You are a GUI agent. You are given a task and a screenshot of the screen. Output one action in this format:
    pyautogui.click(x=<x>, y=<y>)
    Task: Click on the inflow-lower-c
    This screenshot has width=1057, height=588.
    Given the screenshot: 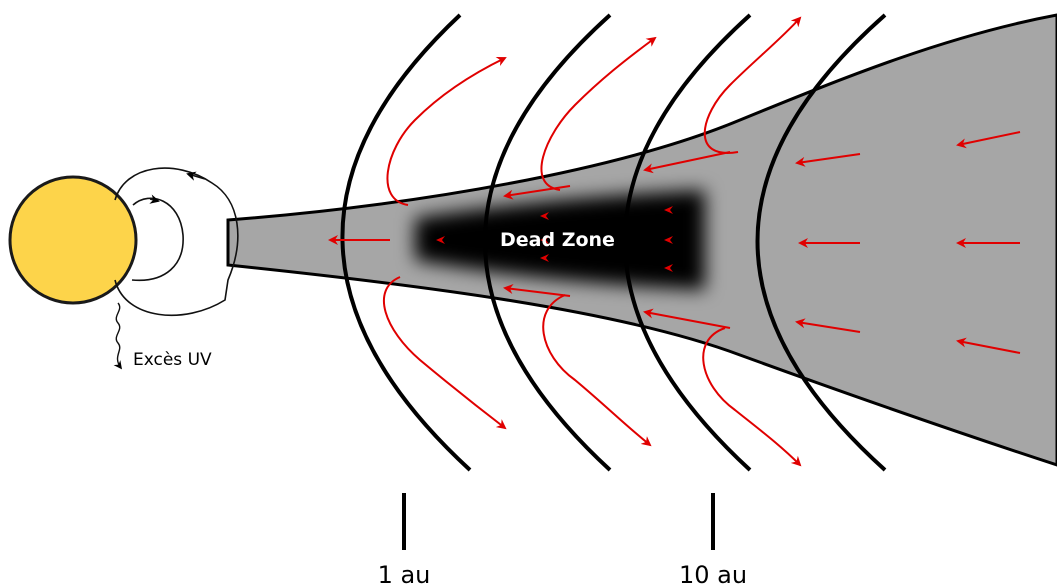 What is the action you would take?
    pyautogui.click(x=828, y=325)
    